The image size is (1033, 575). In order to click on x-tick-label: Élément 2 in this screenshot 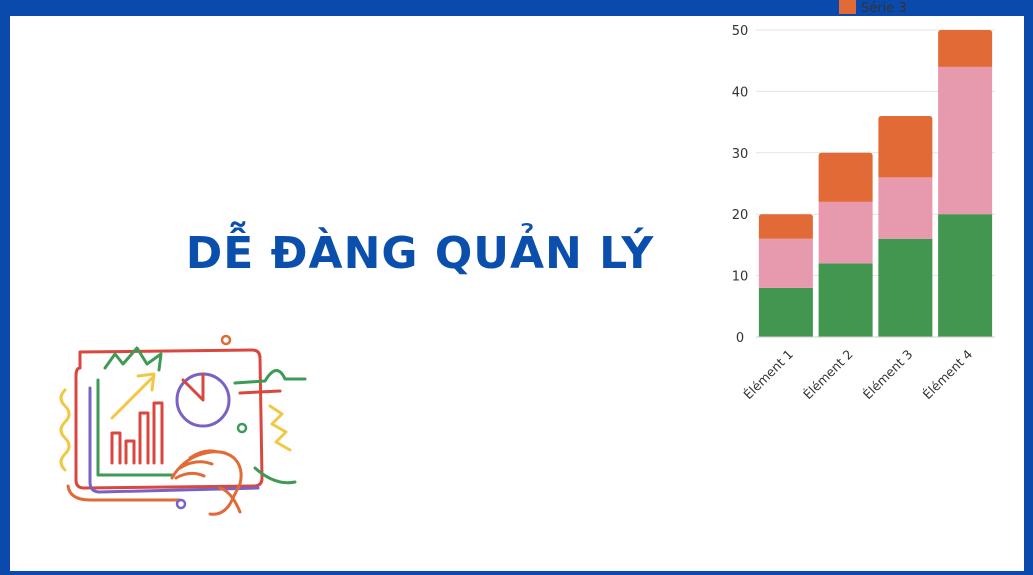, I will do `click(828, 375)`.